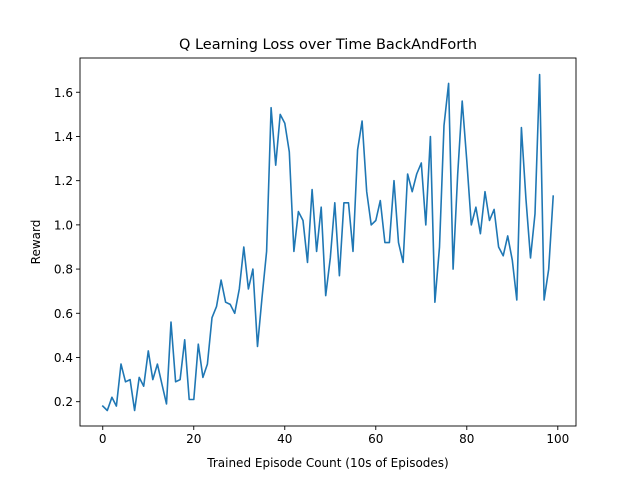 The width and height of the screenshot is (640, 484). What do you see at coordinates (67, 247) in the screenshot?
I see `y-axis: 0.2 0.4 0.6 0.8 1.0 1.2 1.4 1.6` at bounding box center [67, 247].